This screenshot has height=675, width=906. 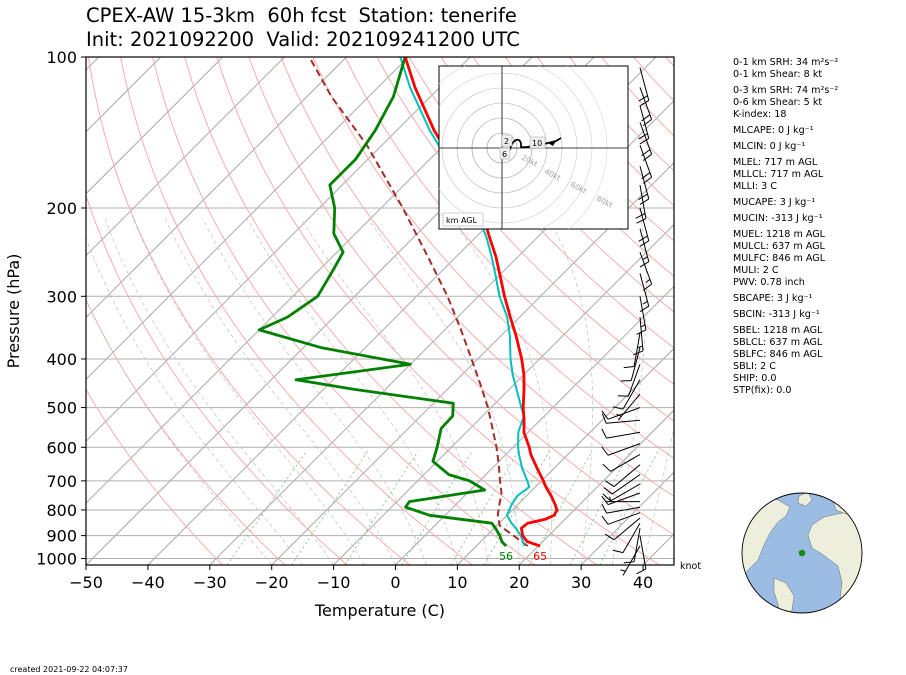 I want to click on locator-globe, so click(x=802, y=553).